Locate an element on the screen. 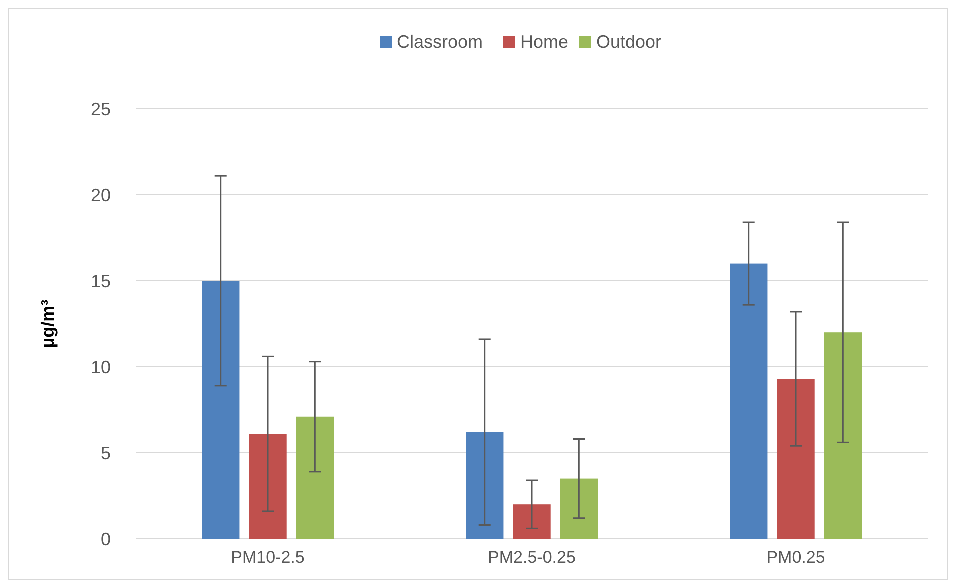  legend-label: Home is located at coordinates (544, 42).